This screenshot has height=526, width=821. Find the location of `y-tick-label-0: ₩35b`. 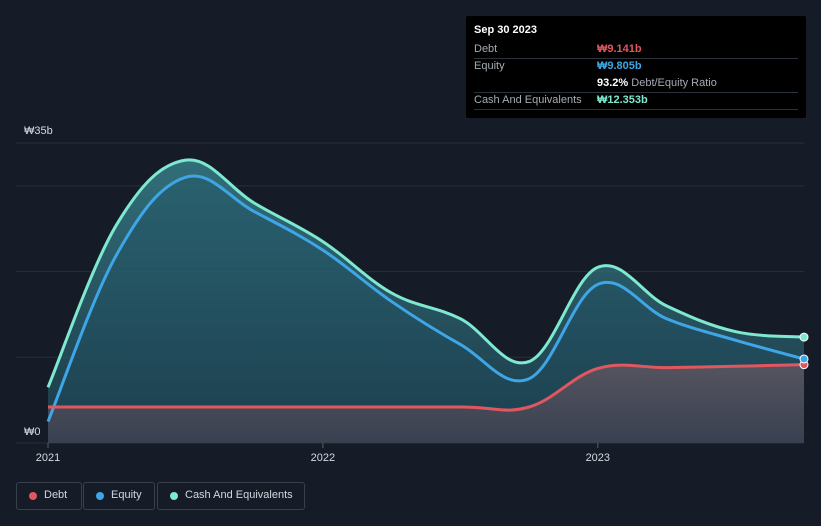

y-tick-label-0: ₩35b is located at coordinates (38, 131).